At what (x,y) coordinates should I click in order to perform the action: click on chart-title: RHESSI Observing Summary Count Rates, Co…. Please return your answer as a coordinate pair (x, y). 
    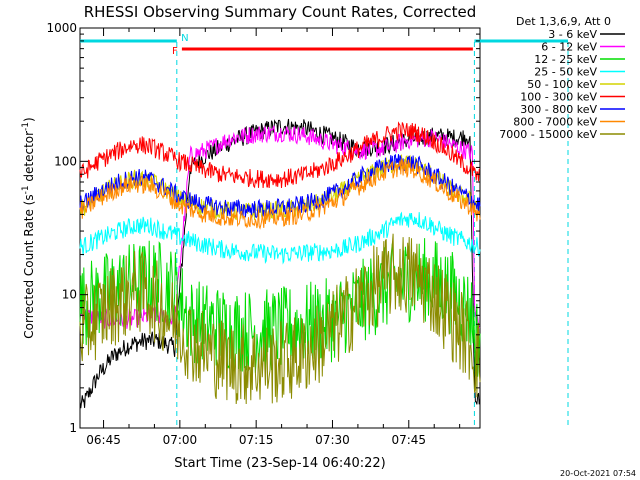
    Looking at the image, I should click on (280, 12).